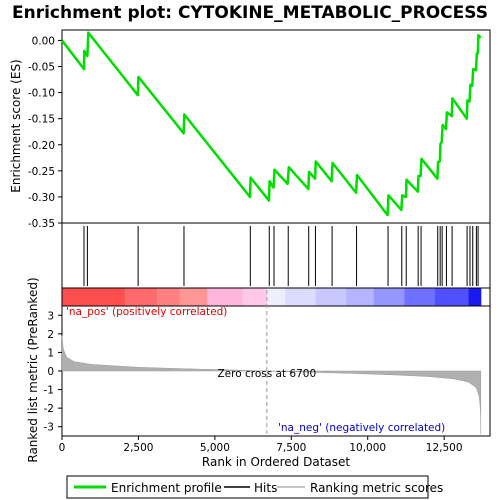 This screenshot has height=500, width=500. Describe the element at coordinates (41, 146) in the screenshot. I see `es-ytick-label: -0.20` at that location.